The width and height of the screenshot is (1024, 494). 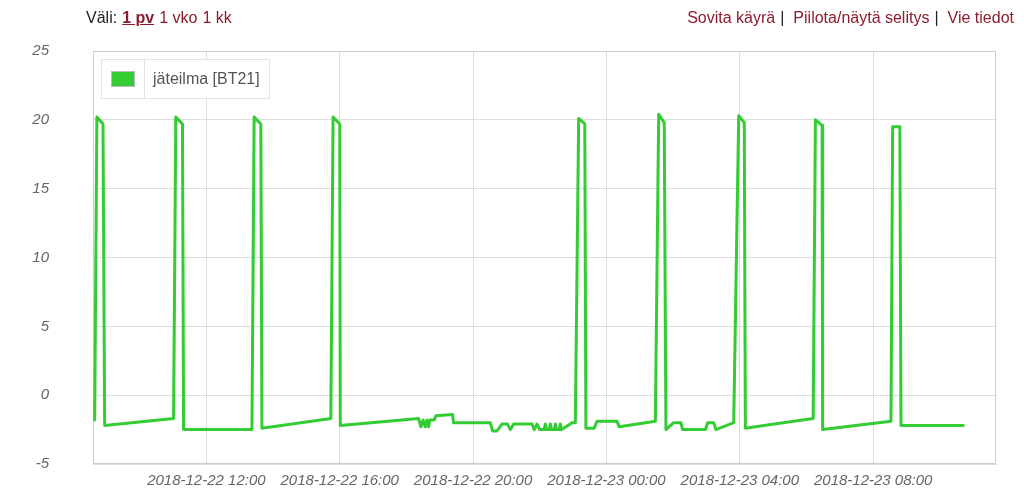 What do you see at coordinates (41, 256) in the screenshot?
I see `y-tick-label: 10` at bounding box center [41, 256].